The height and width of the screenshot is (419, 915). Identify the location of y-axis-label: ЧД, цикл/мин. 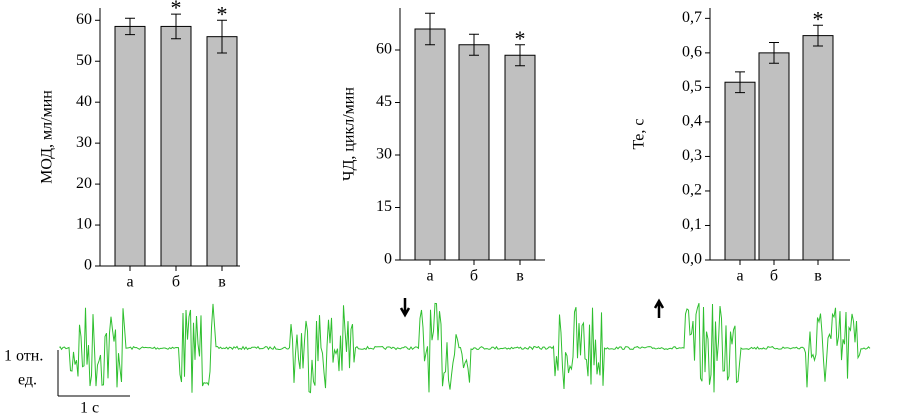
(349, 134).